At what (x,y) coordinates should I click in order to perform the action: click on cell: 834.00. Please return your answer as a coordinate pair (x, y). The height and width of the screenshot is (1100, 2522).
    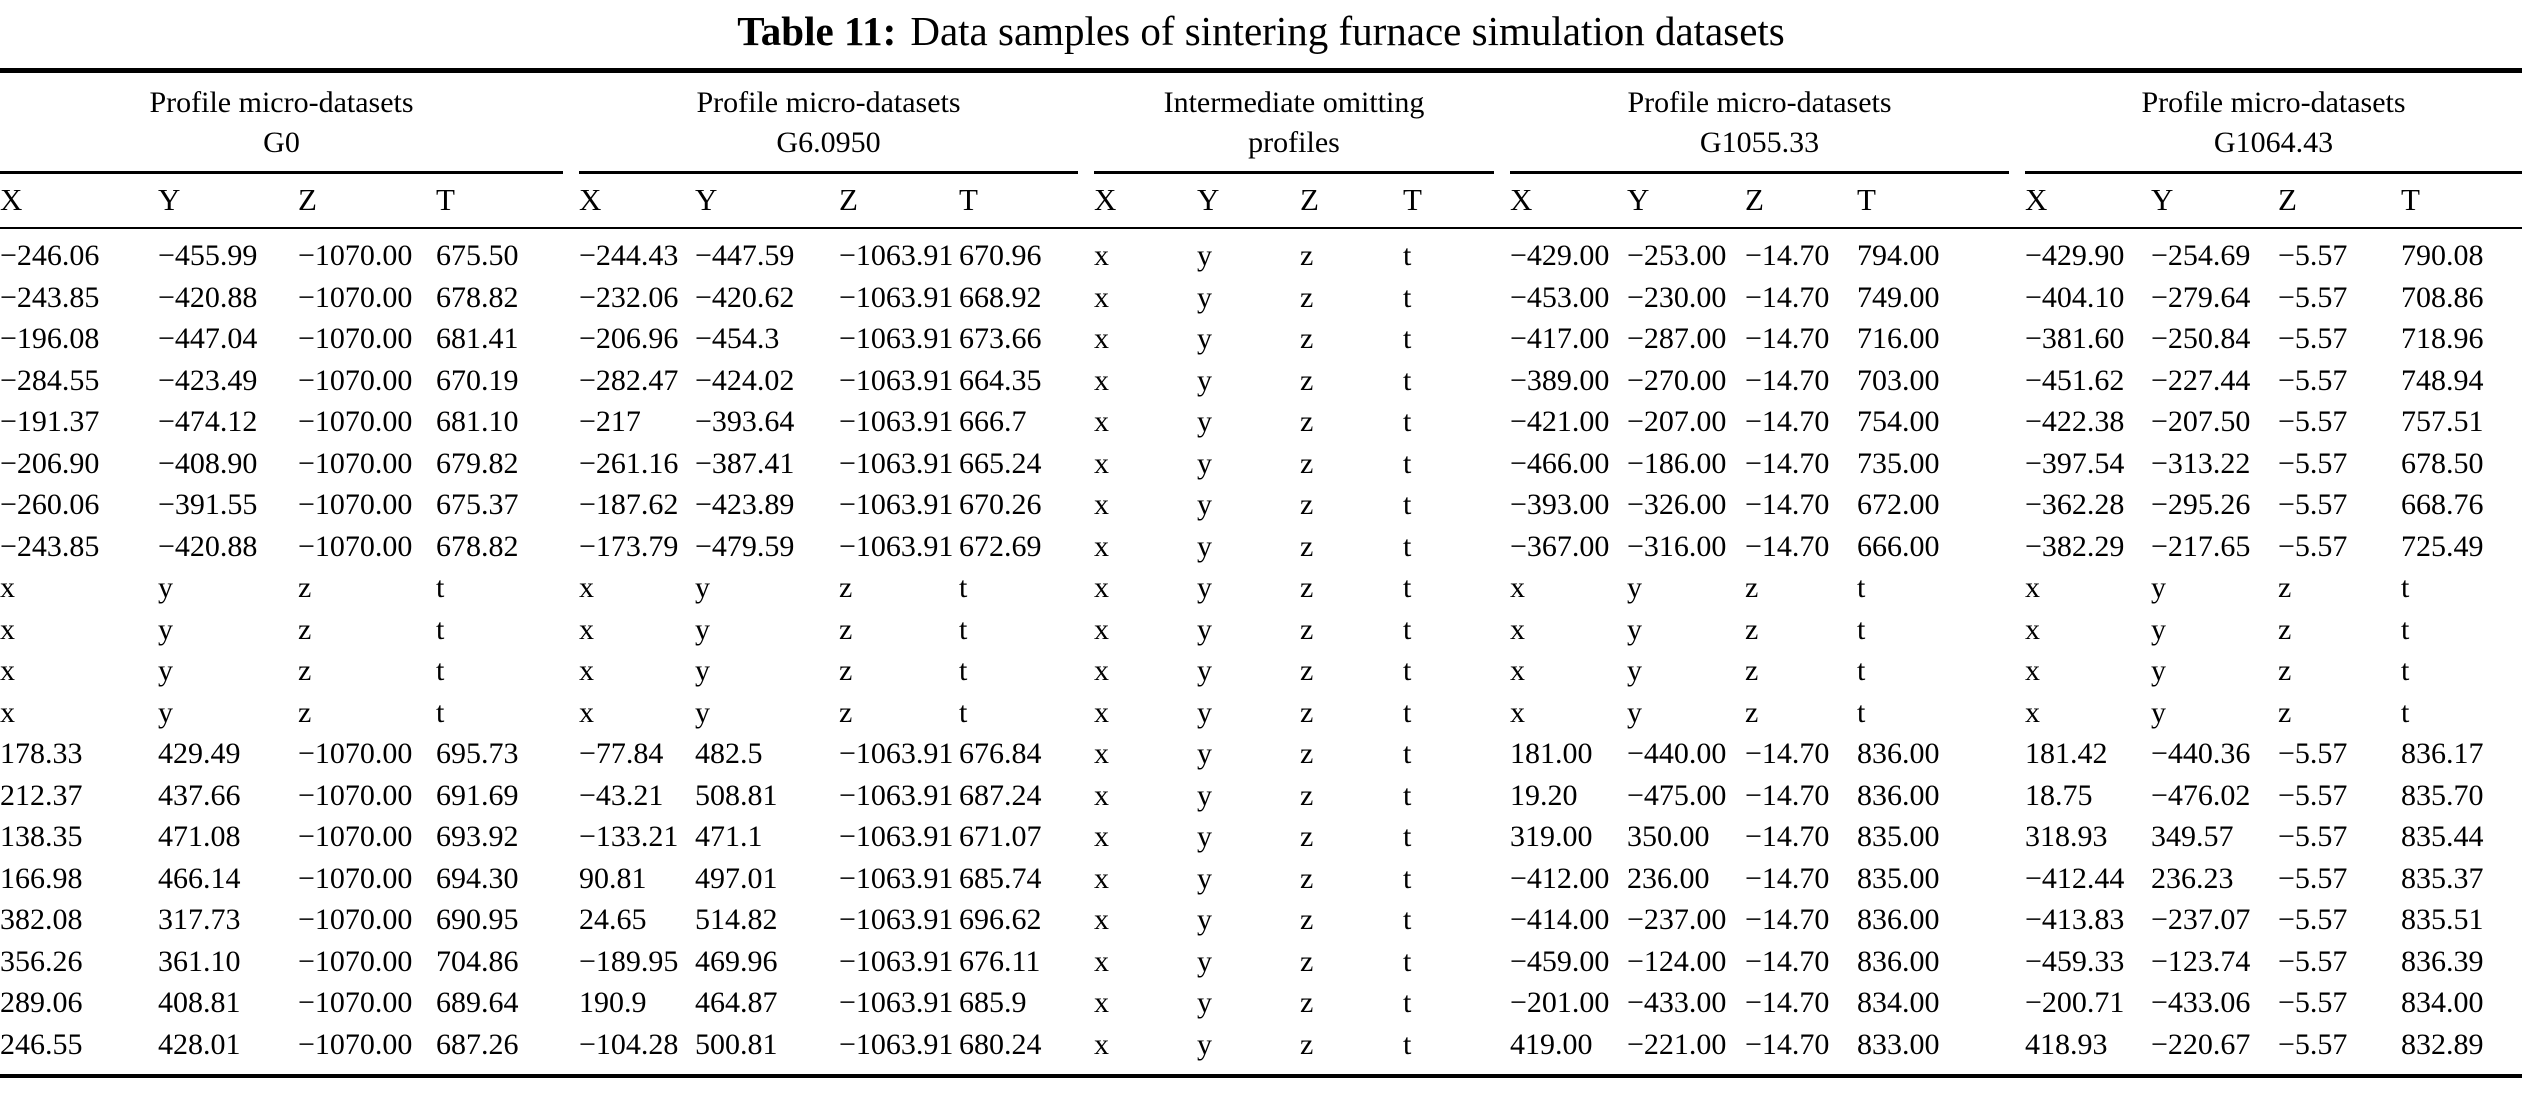
    Looking at the image, I should click on (1898, 1002).